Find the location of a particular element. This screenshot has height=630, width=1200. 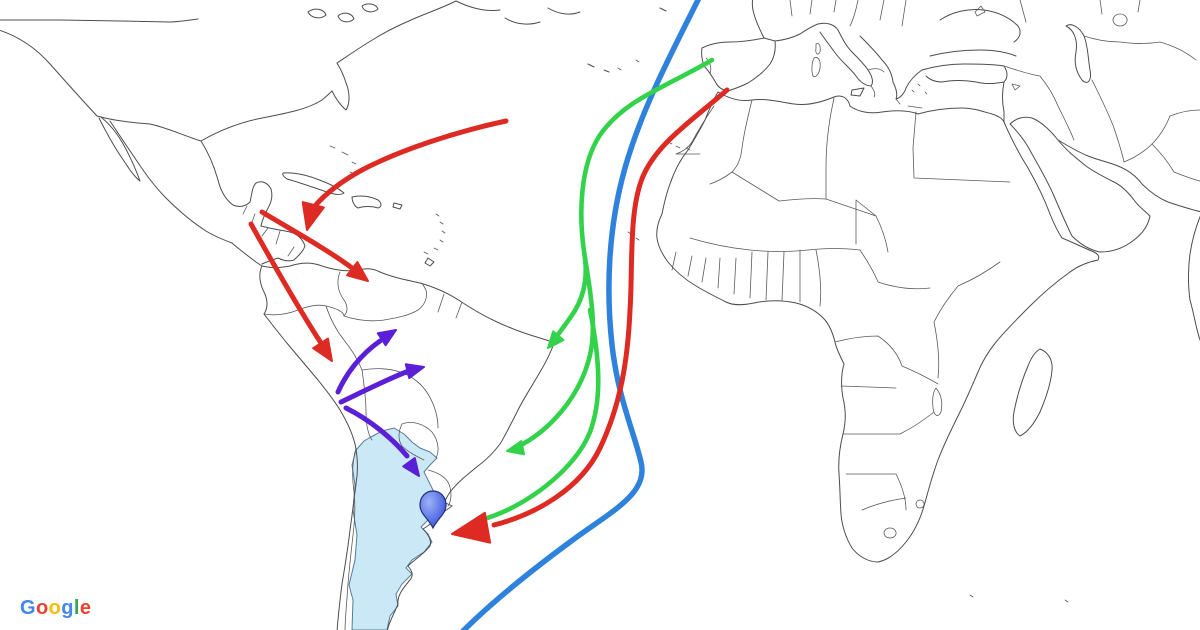

route-green-to-northeast-brazil-arrowhead is located at coordinates (556, 339).